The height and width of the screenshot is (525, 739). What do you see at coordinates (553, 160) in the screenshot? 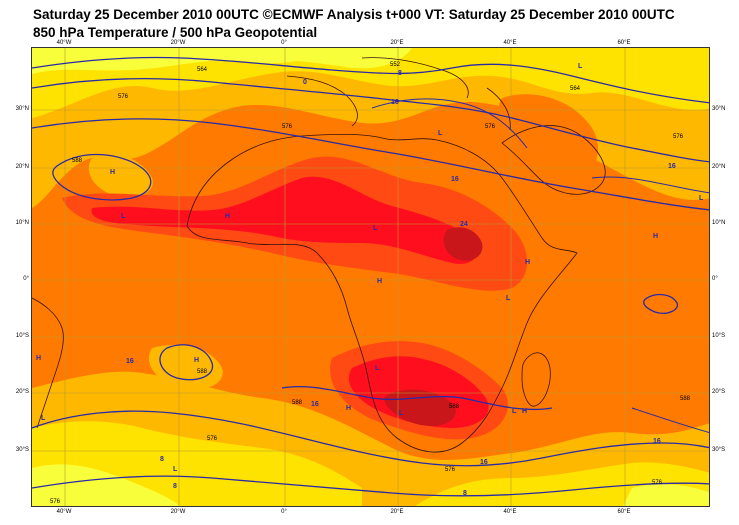
I see `coast-arabia` at bounding box center [553, 160].